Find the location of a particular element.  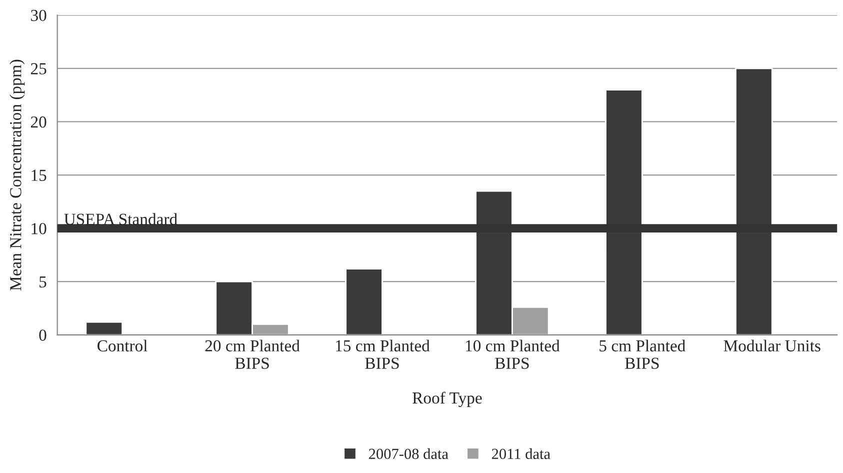

ref-line-label: USEPA Standard is located at coordinates (121, 219).